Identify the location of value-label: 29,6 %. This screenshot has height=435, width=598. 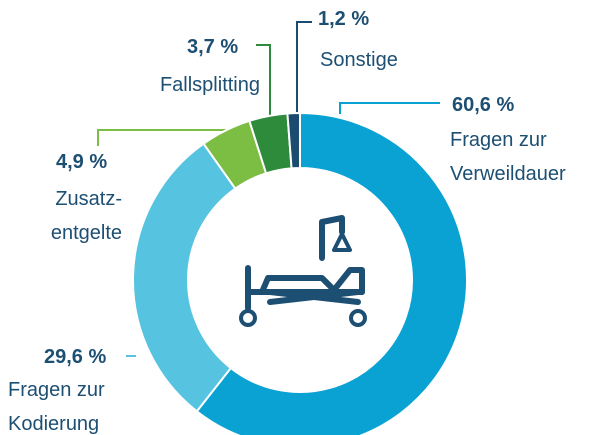
(75, 357).